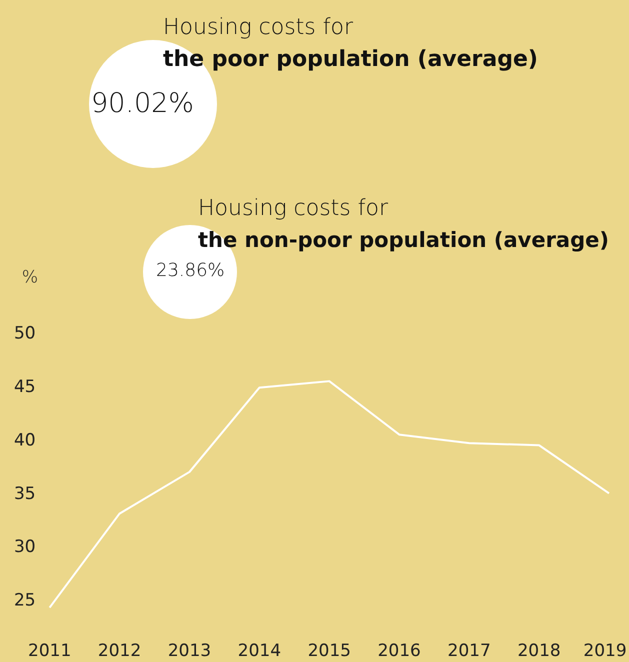 The width and height of the screenshot is (629, 662). What do you see at coordinates (605, 651) in the screenshot?
I see `x-tick-label: 2019` at bounding box center [605, 651].